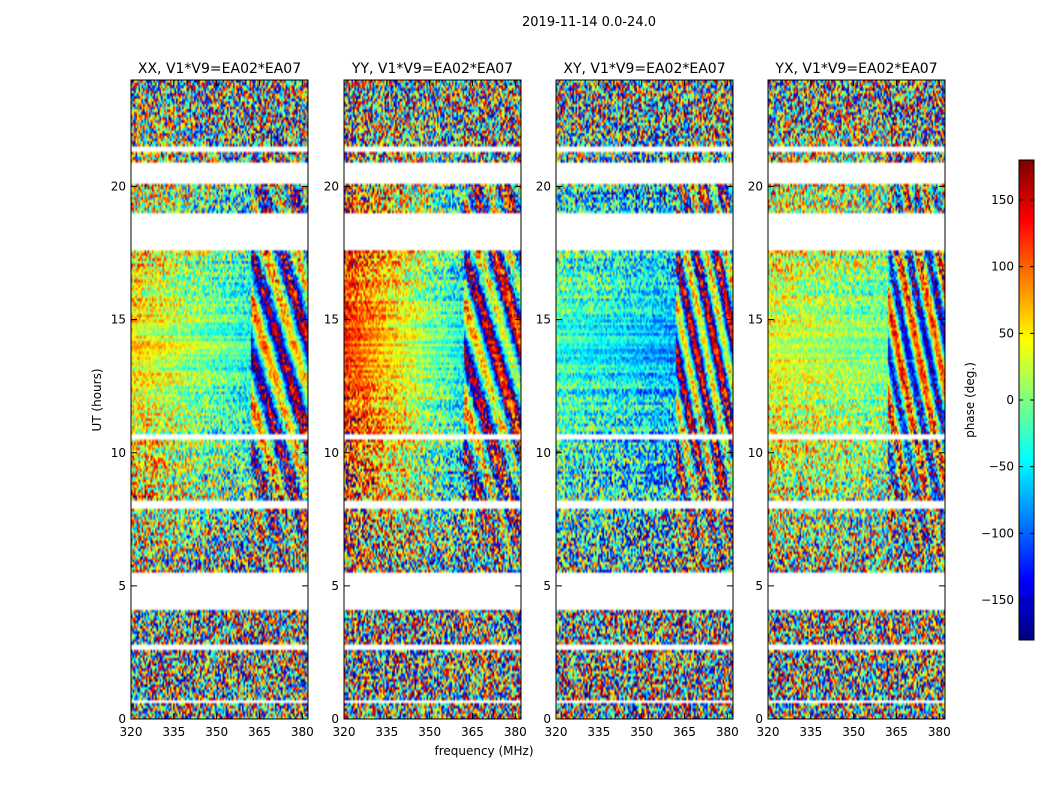  I want to click on colorbar-label: phase (deg.), so click(970, 400).